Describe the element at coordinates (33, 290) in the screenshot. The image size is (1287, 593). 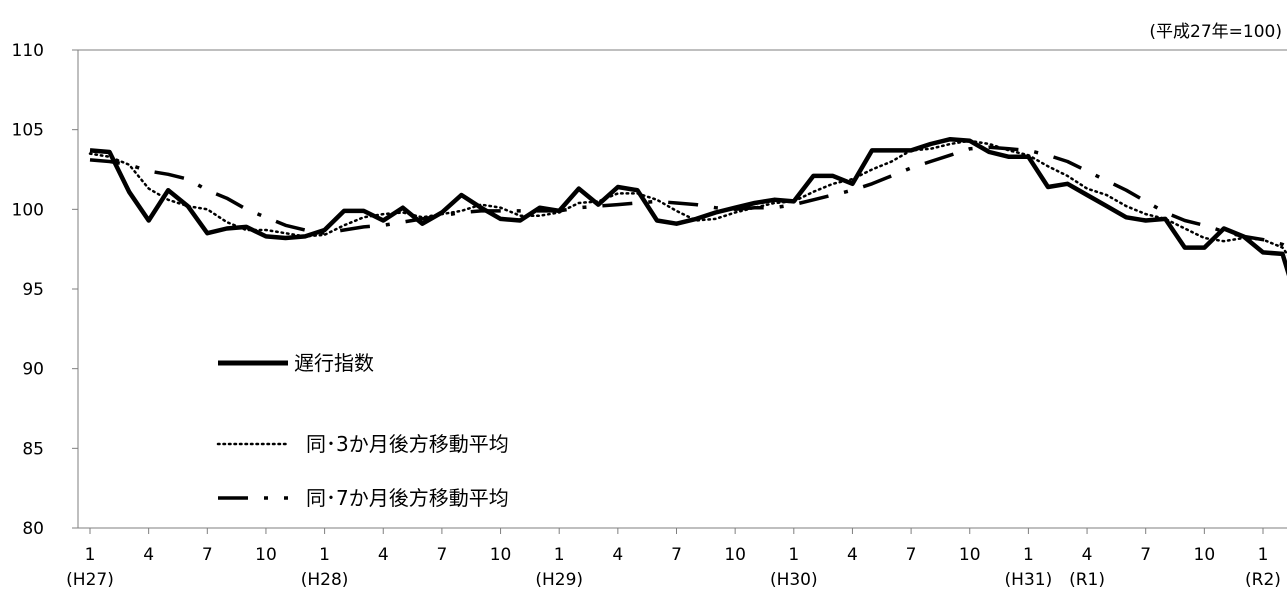
I see `y-tick-label: 95` at that location.